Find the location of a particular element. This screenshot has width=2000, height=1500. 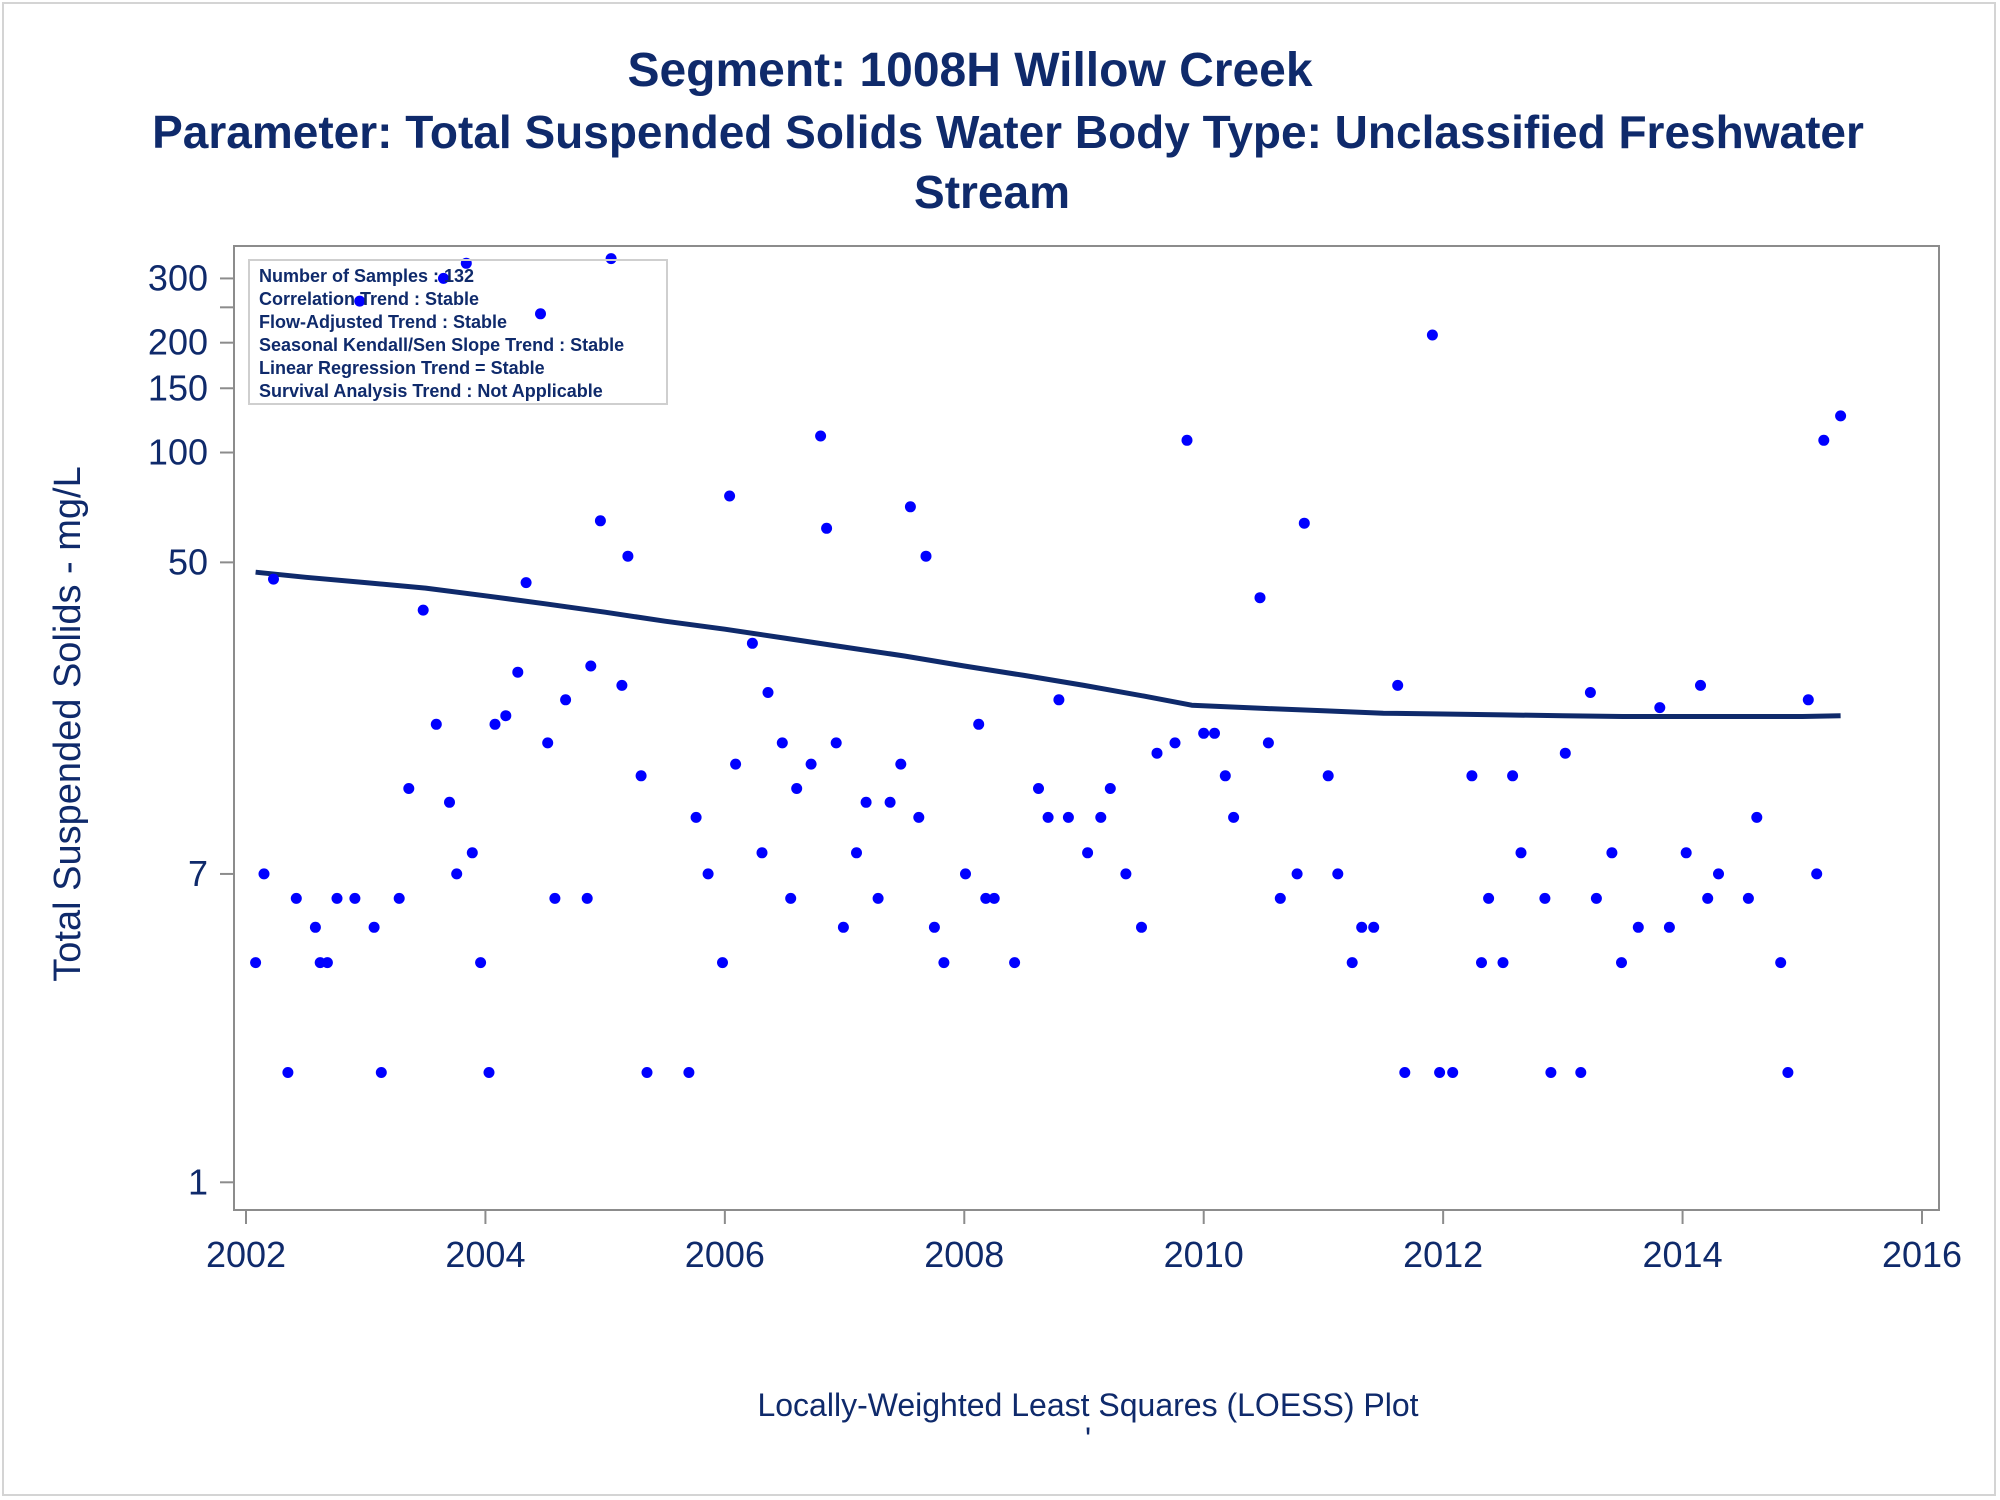

x-tick-label-2010: 2010 is located at coordinates (1204, 1254).